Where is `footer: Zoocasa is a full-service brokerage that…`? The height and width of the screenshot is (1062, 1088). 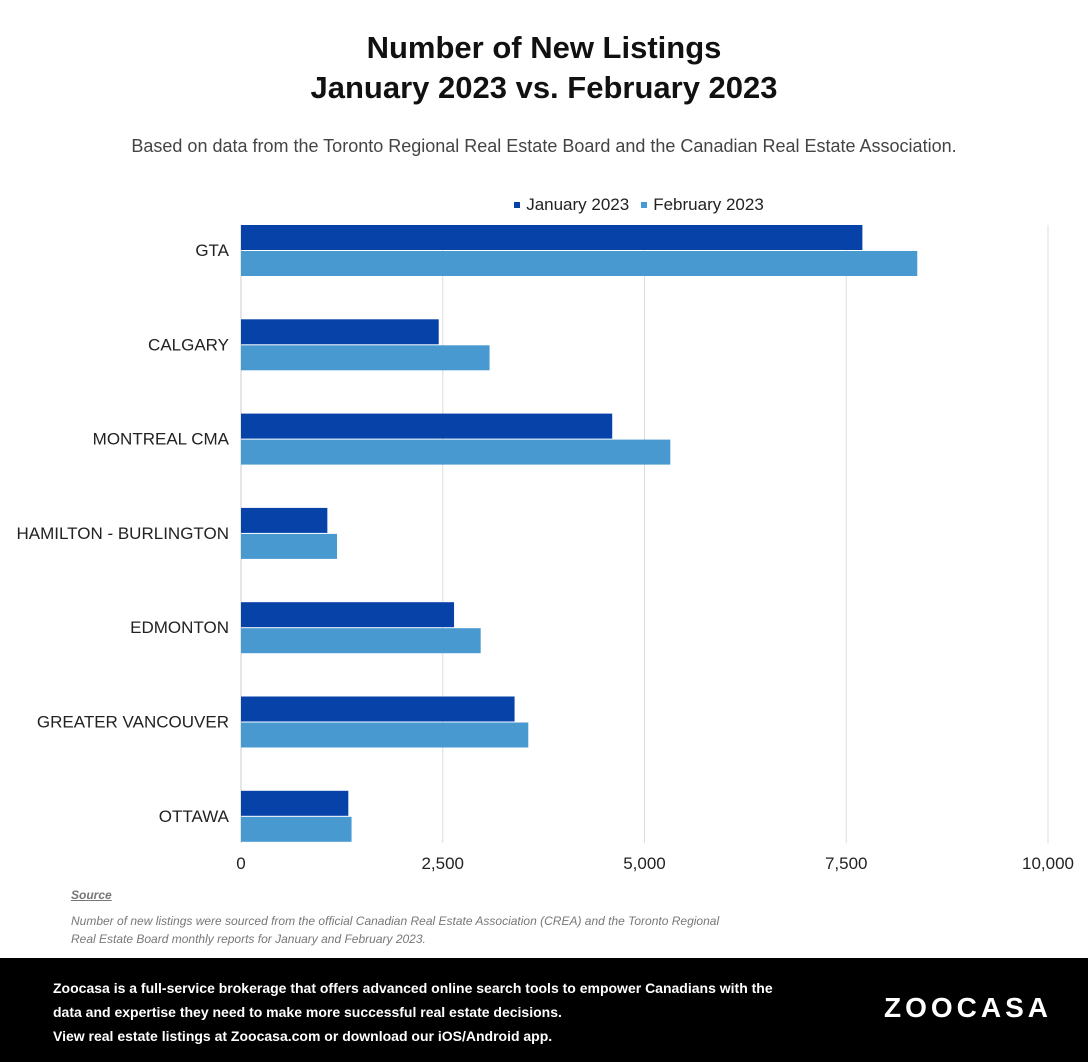 footer: Zoocasa is a full-service brokerage that… is located at coordinates (544, 1010).